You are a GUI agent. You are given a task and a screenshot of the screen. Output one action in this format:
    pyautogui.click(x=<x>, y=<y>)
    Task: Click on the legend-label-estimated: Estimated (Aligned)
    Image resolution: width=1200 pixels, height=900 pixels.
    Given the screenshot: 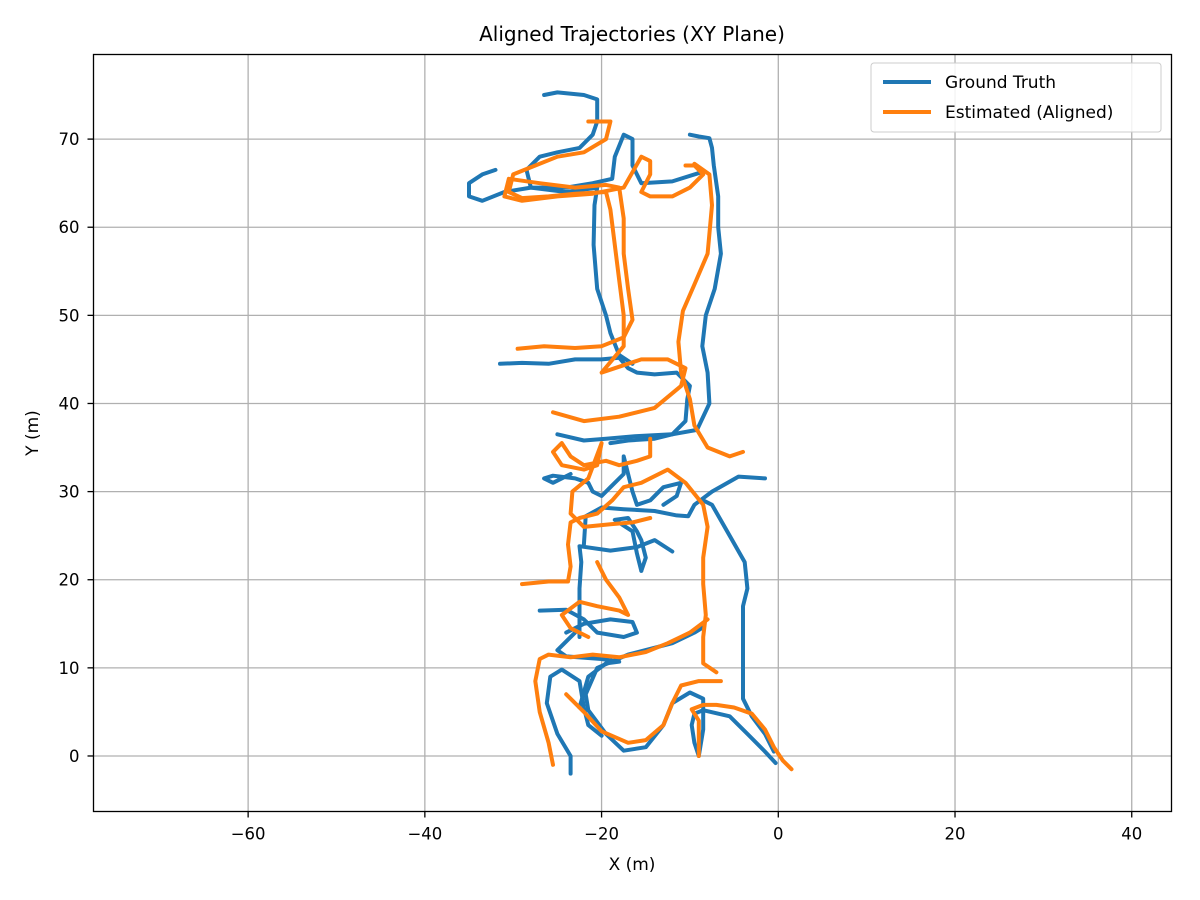 What is the action you would take?
    pyautogui.click(x=1029, y=113)
    